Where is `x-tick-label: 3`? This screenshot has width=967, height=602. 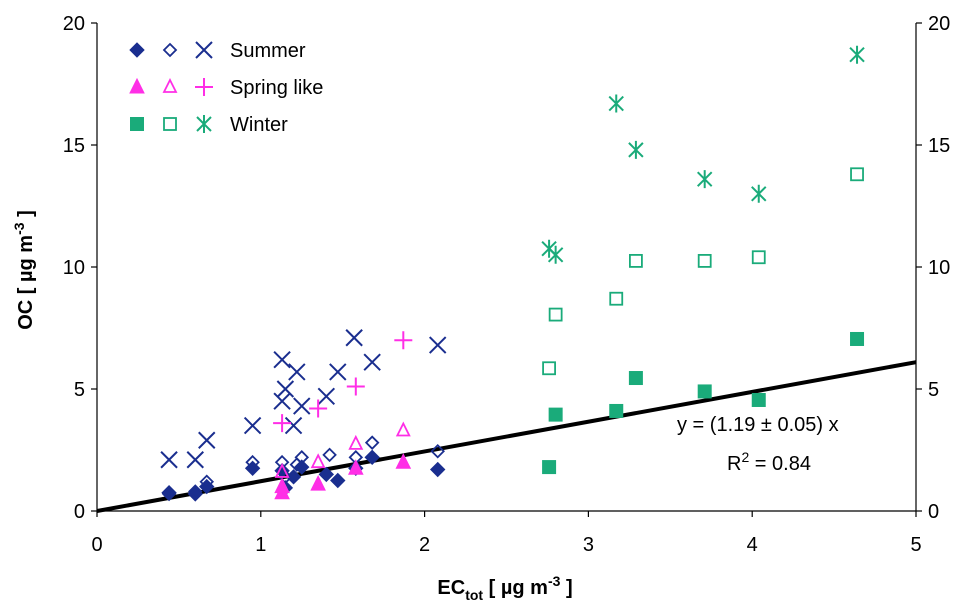 x-tick-label: 3 is located at coordinates (588, 545).